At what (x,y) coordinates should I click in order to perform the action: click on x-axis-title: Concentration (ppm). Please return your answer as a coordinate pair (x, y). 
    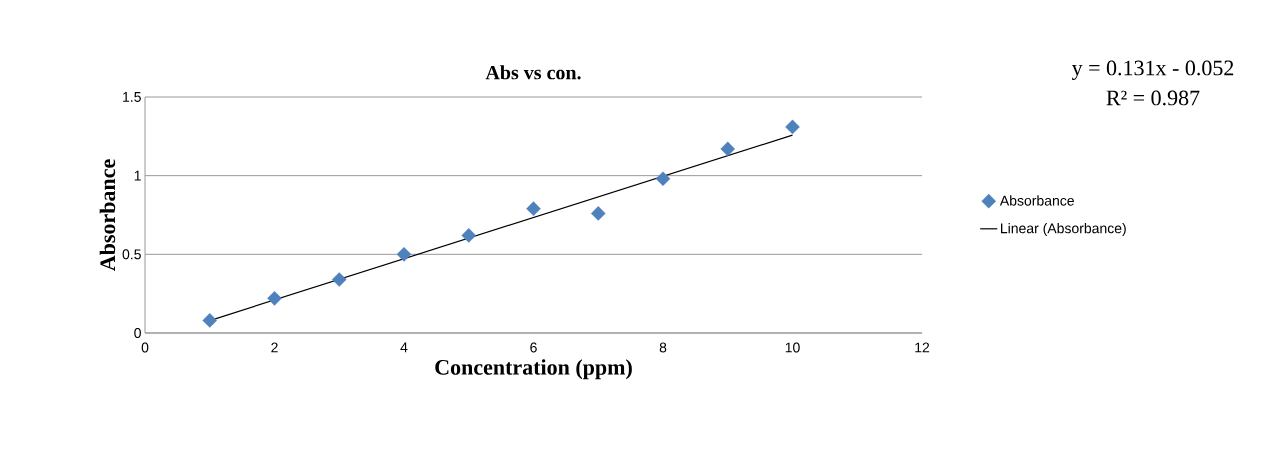
    Looking at the image, I should click on (533, 369).